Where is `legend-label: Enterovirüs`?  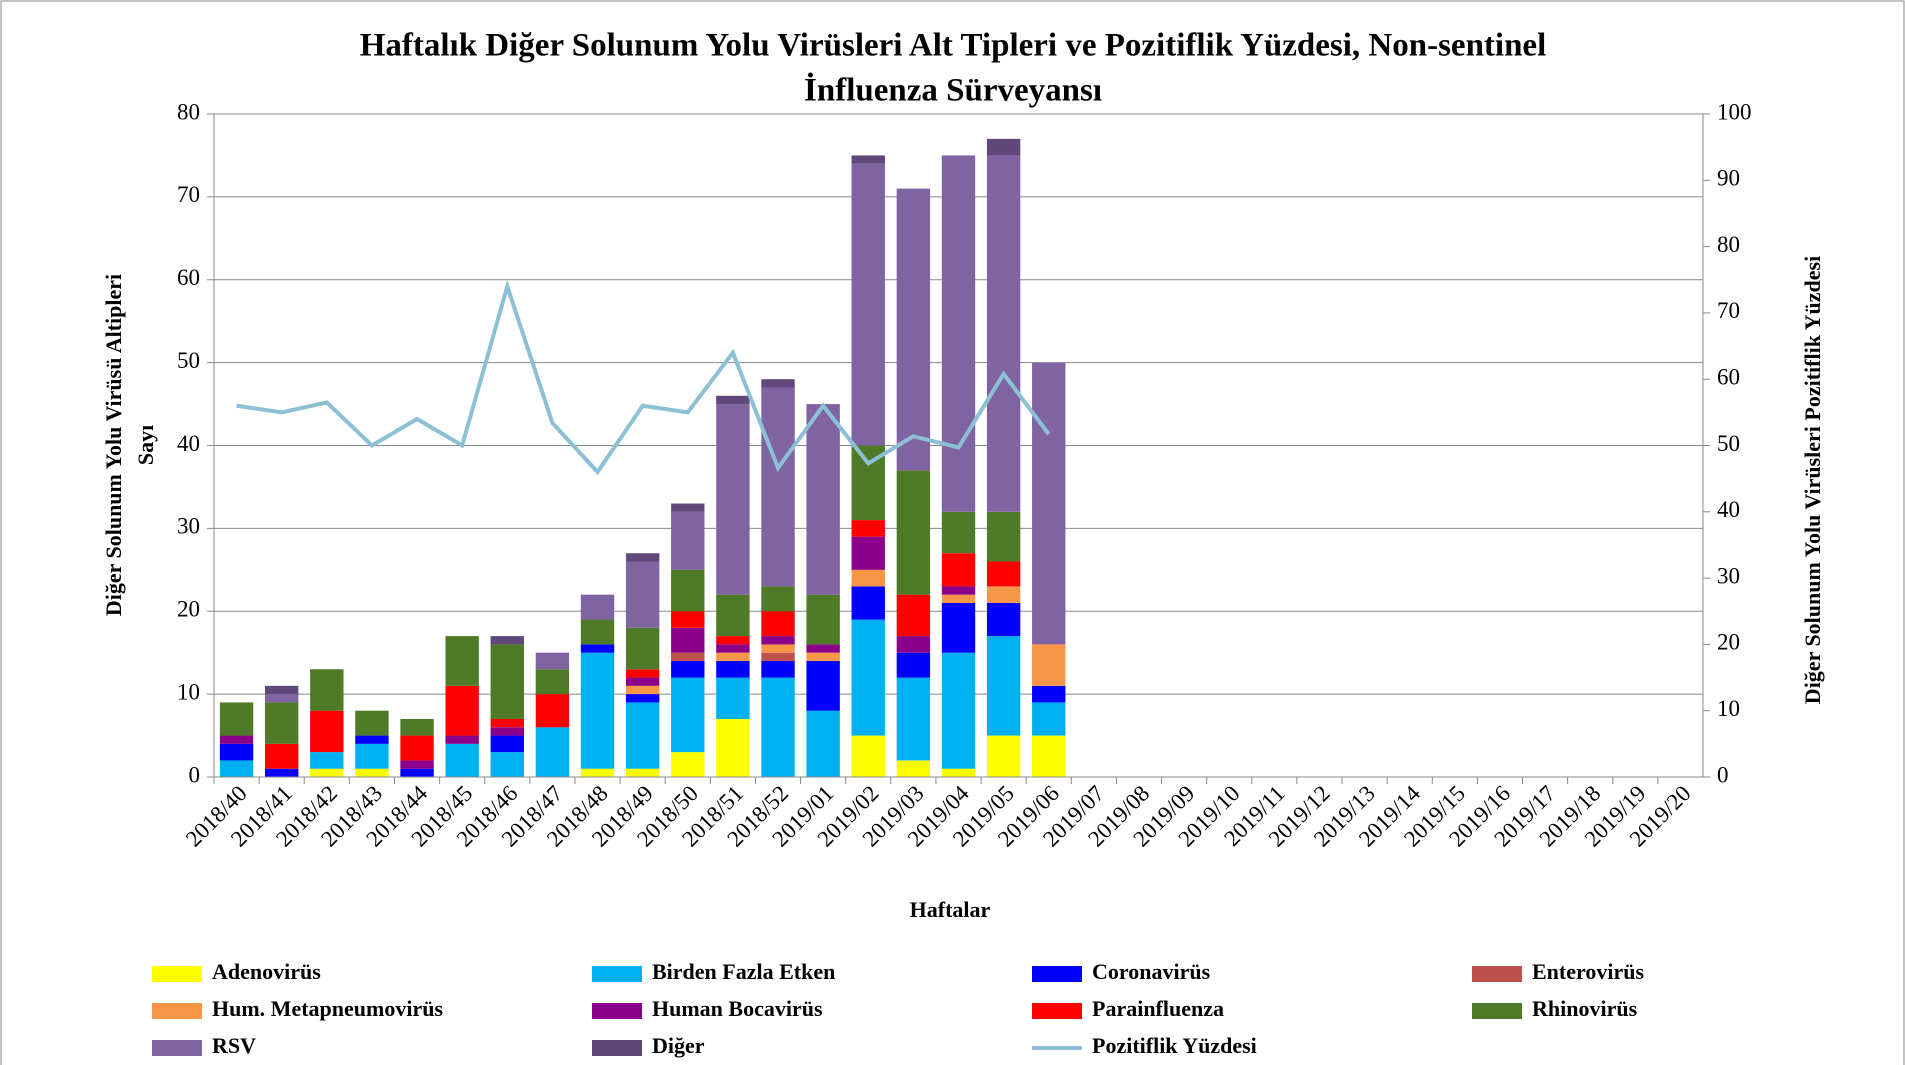 legend-label: Enterovirüs is located at coordinates (1588, 971).